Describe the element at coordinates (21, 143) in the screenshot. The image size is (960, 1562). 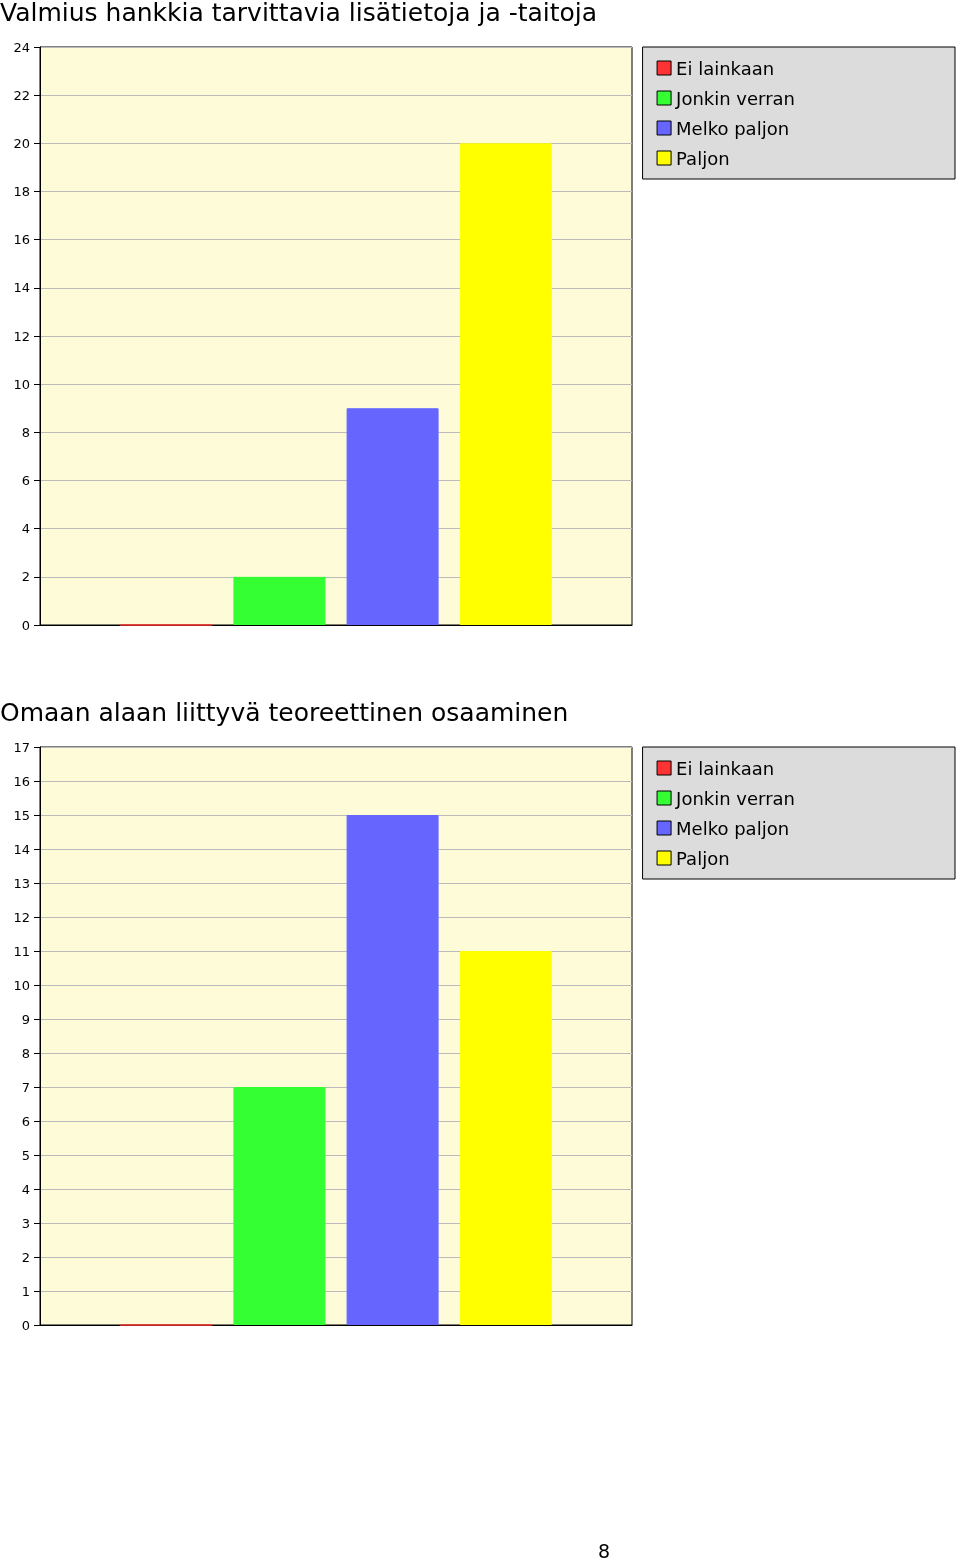
I see `y-tick-label: 20` at that location.